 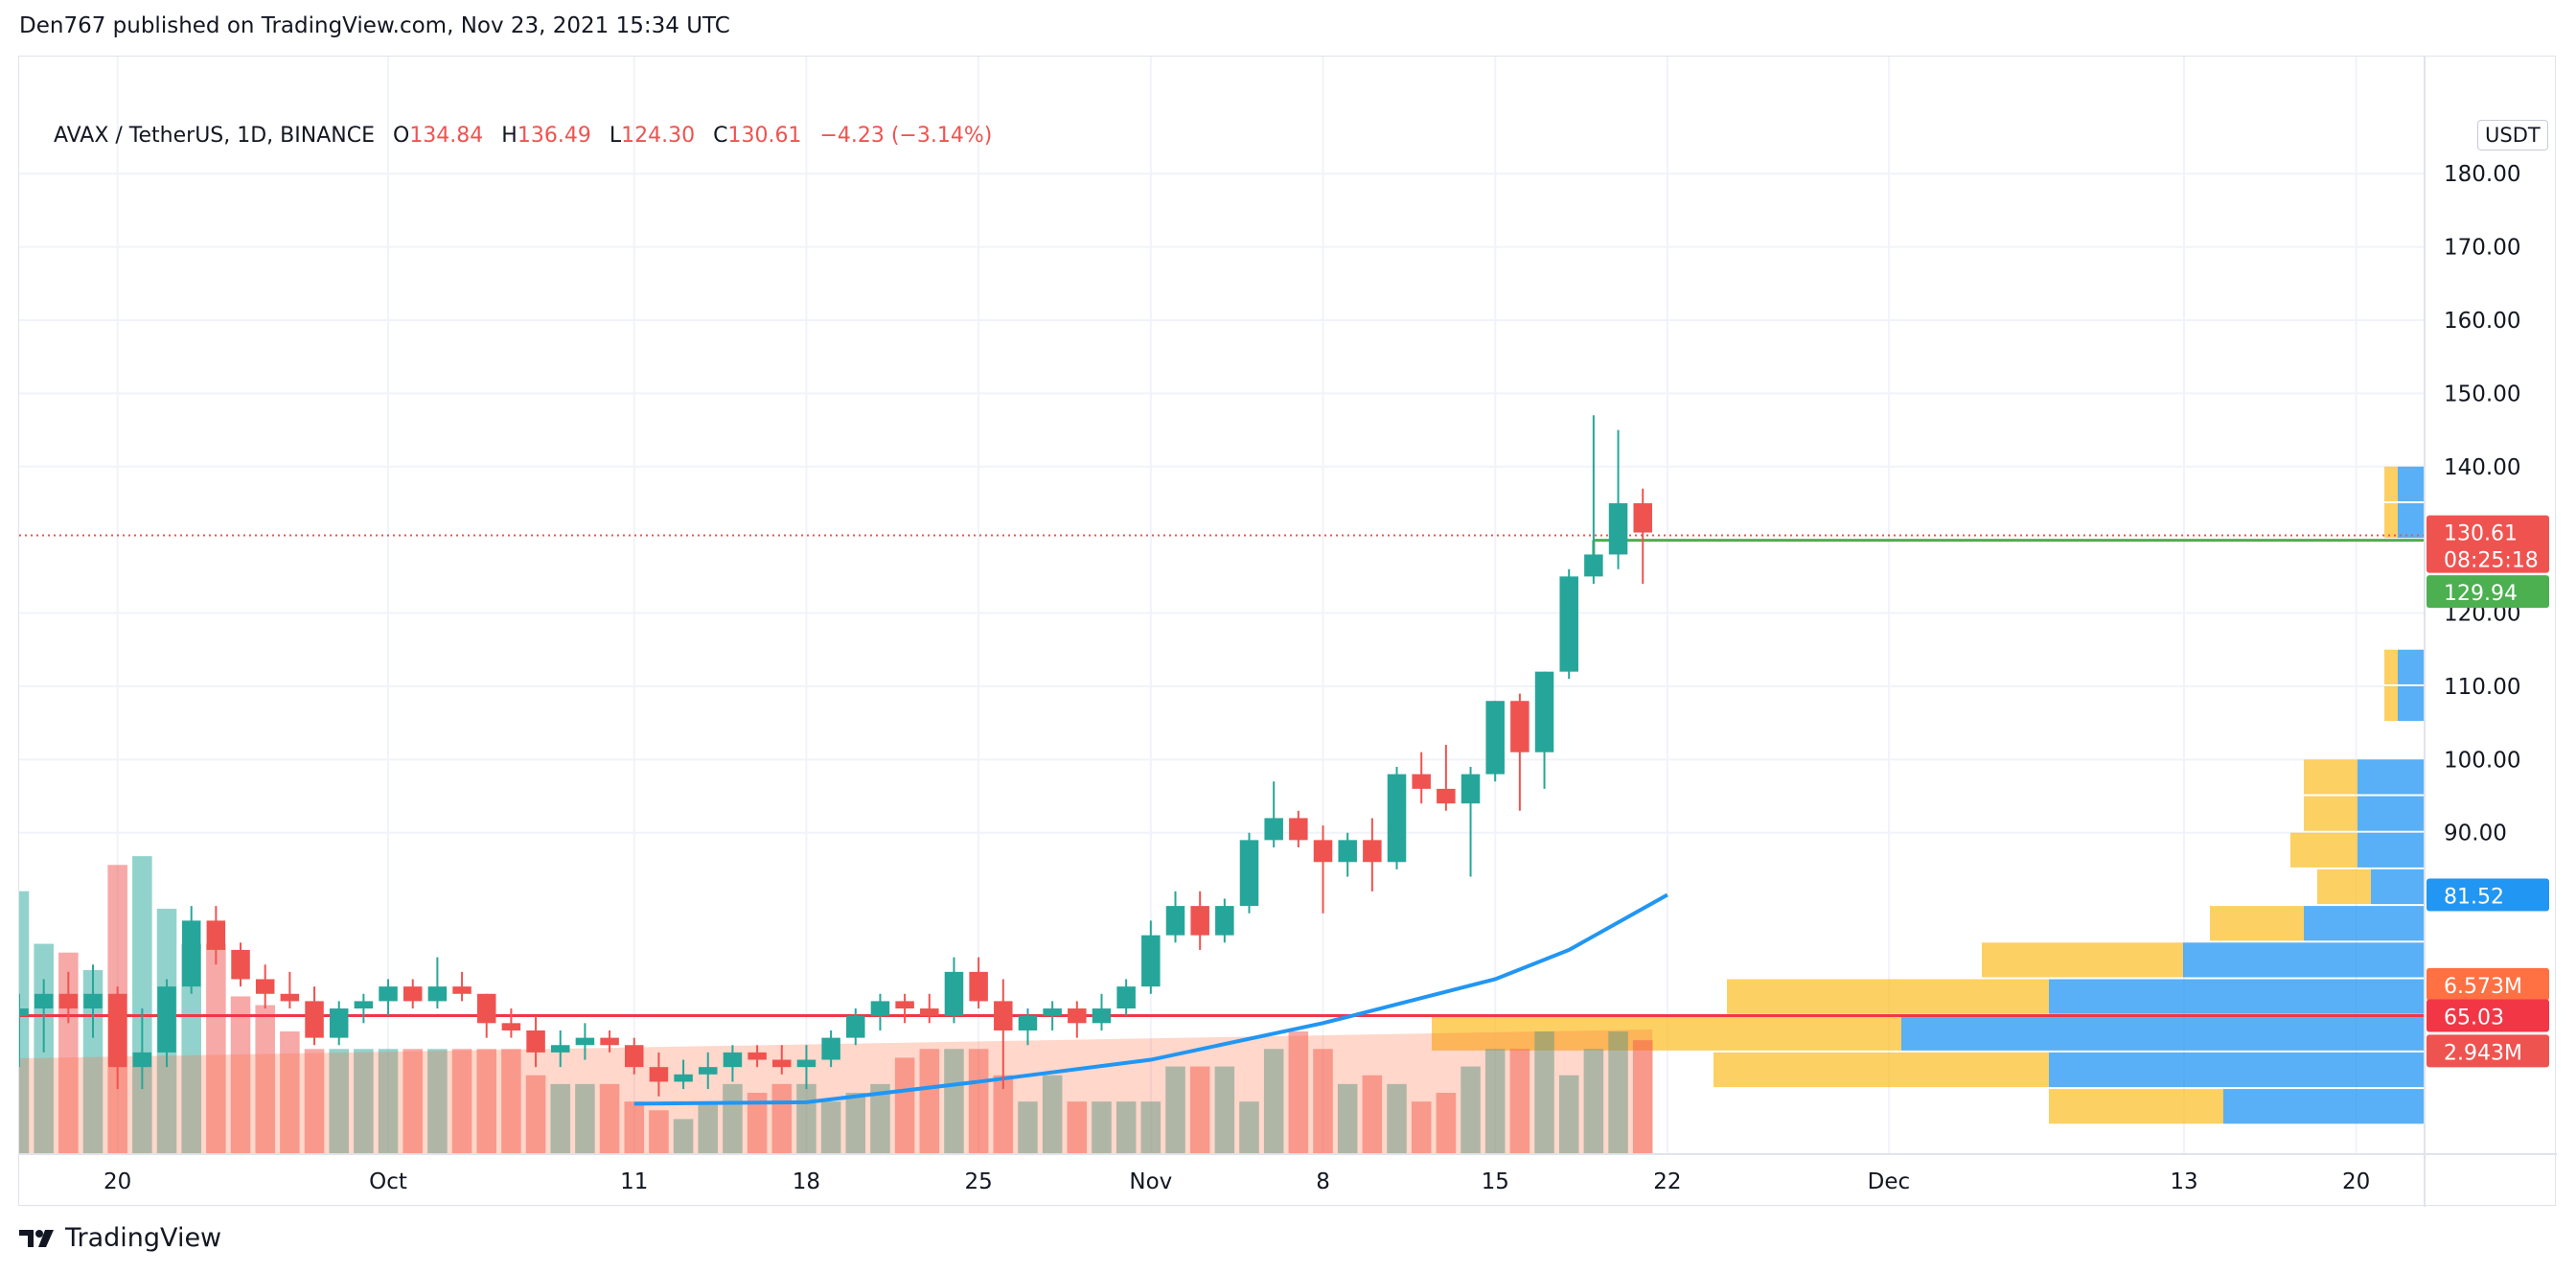 What do you see at coordinates (1150, 999) in the screenshot?
I see `ma-line` at bounding box center [1150, 999].